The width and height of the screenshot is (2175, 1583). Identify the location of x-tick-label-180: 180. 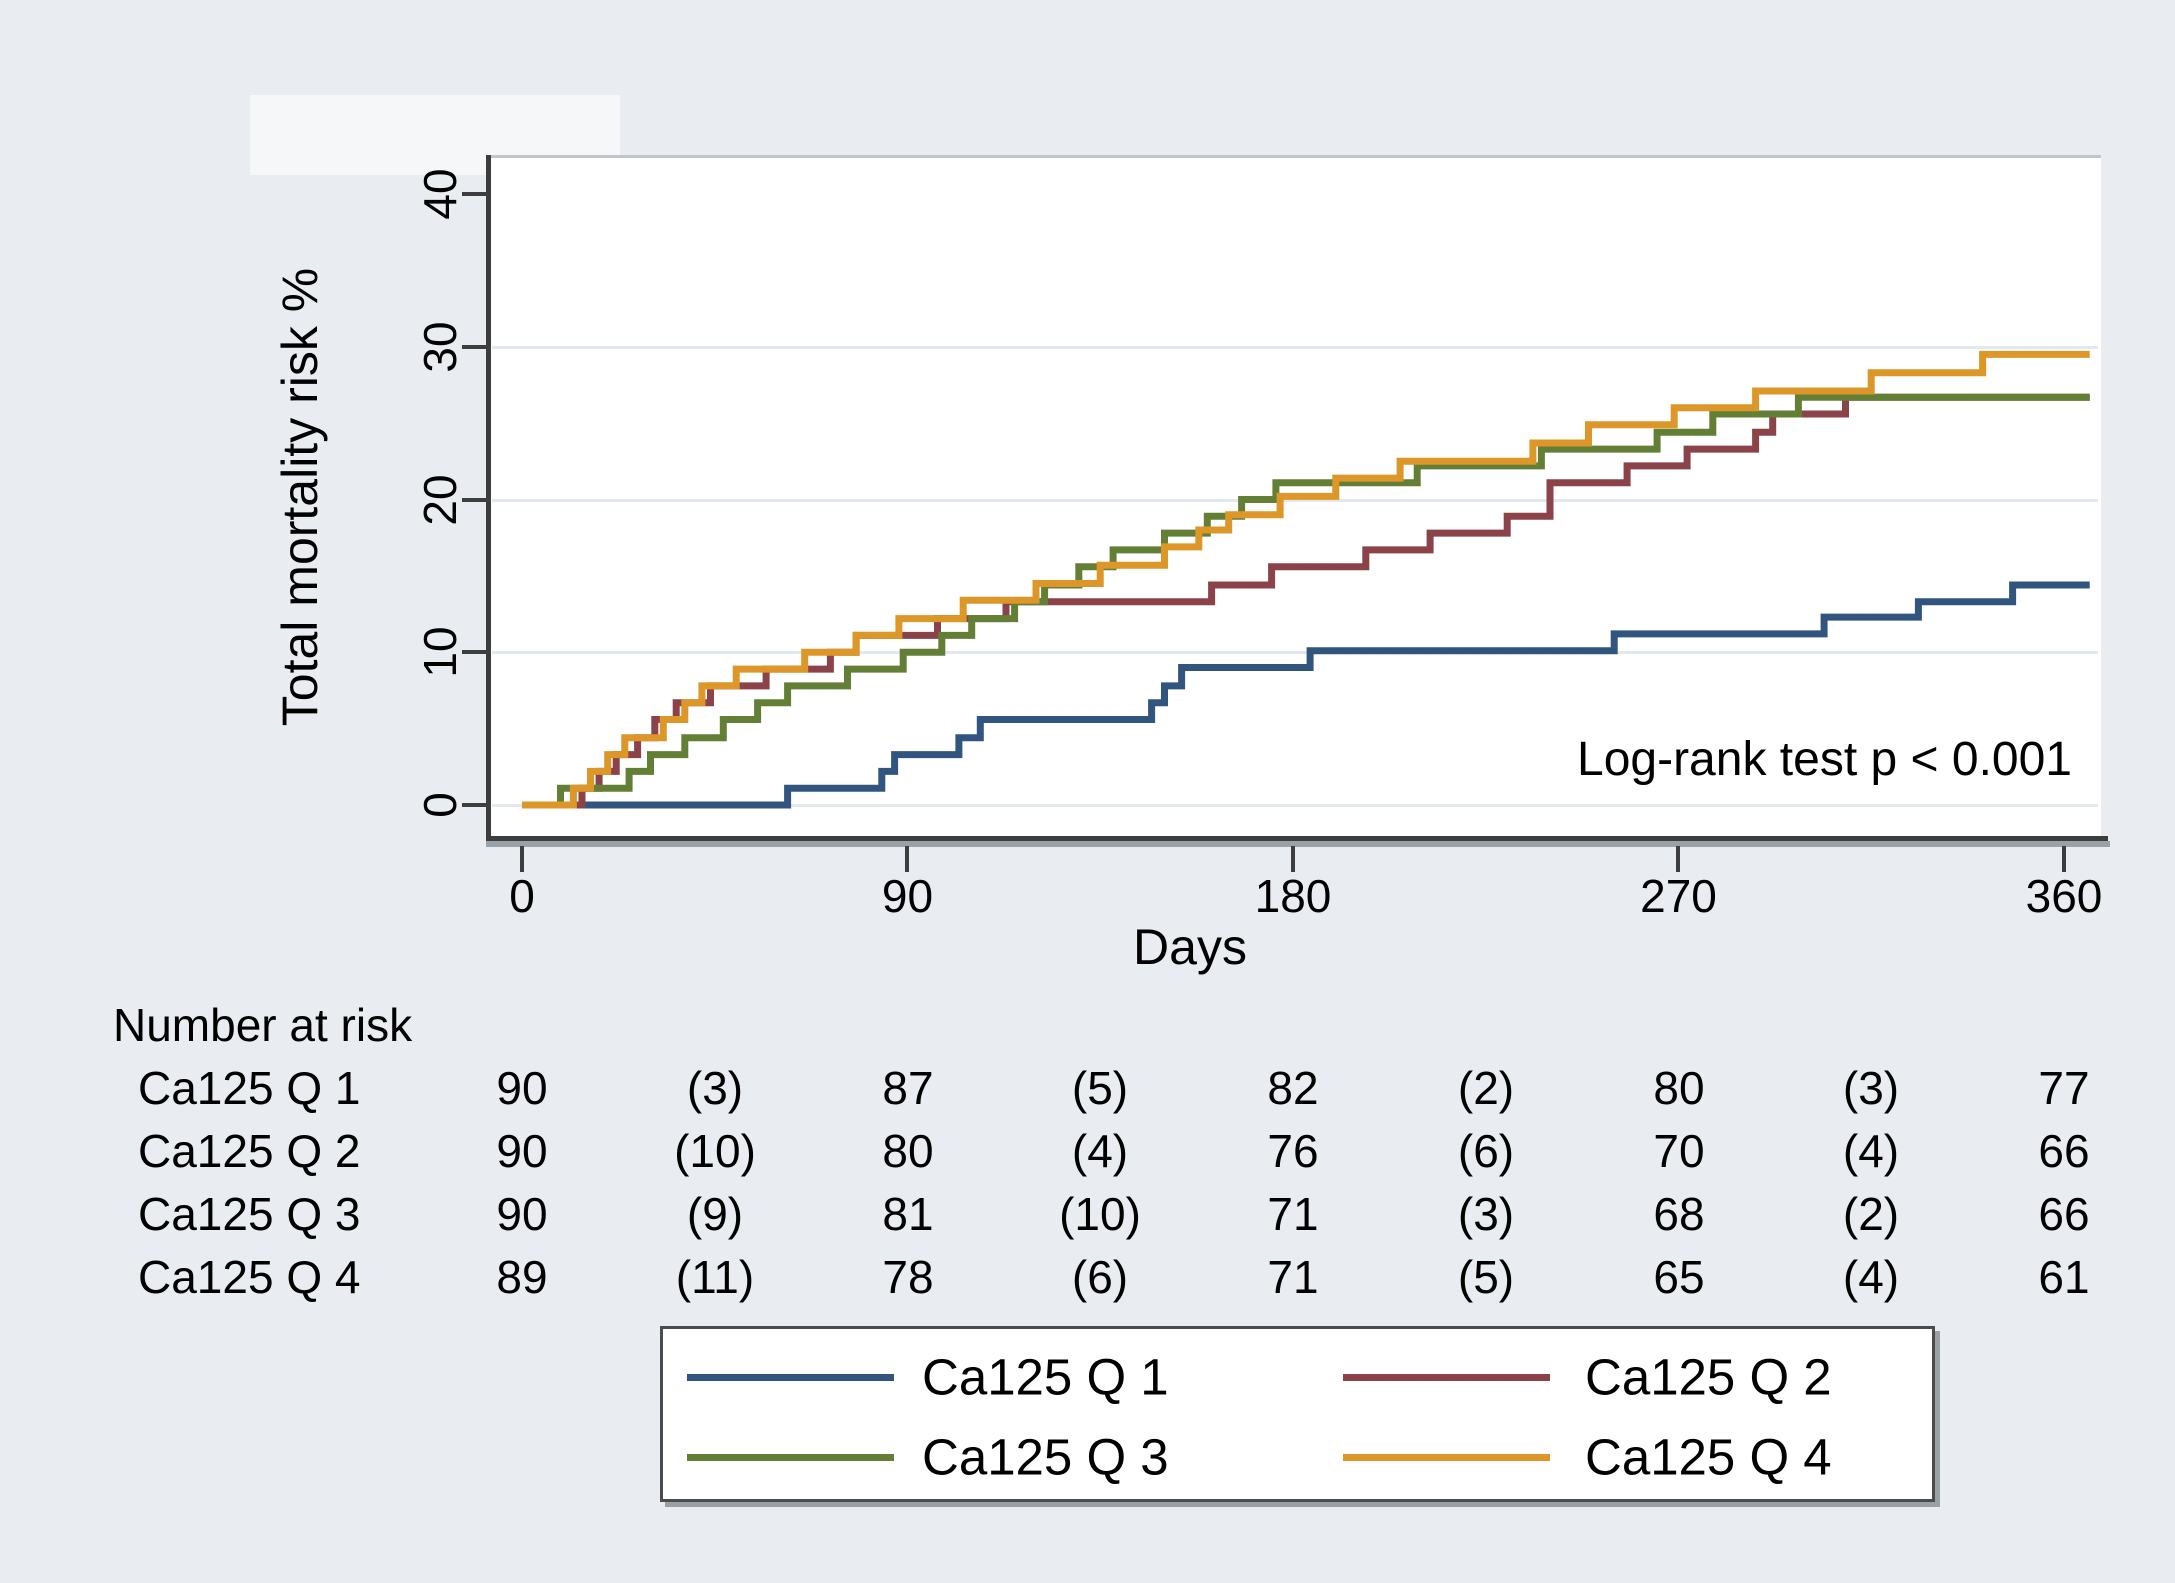
(1293, 896).